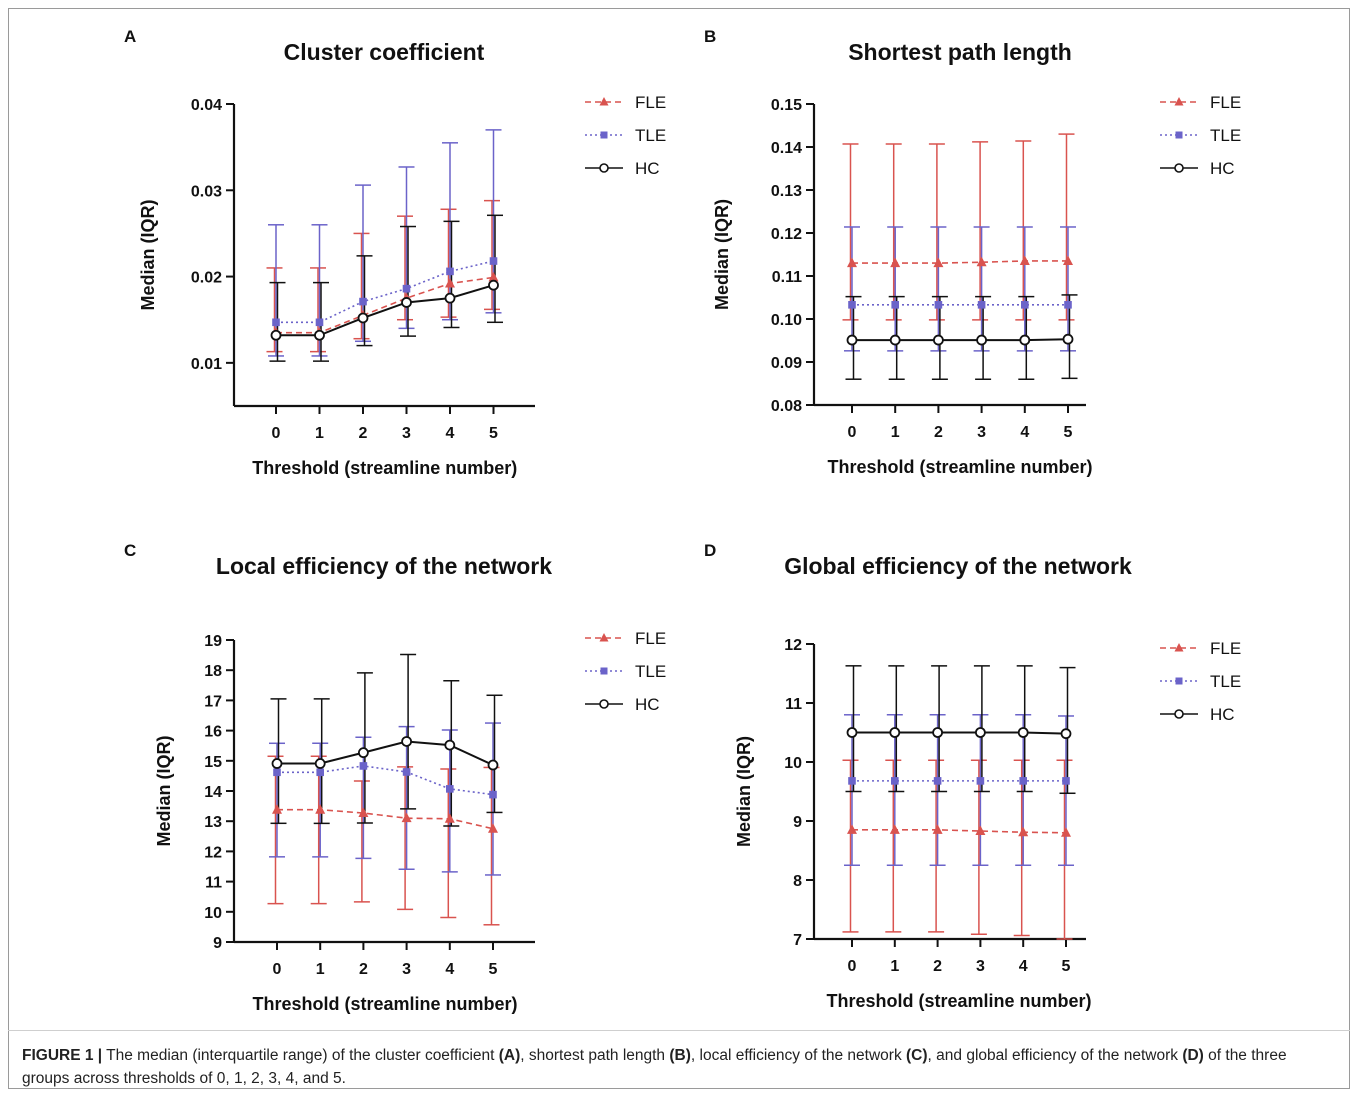  Describe the element at coordinates (710, 550) in the screenshot. I see `panel-letter: D` at that location.